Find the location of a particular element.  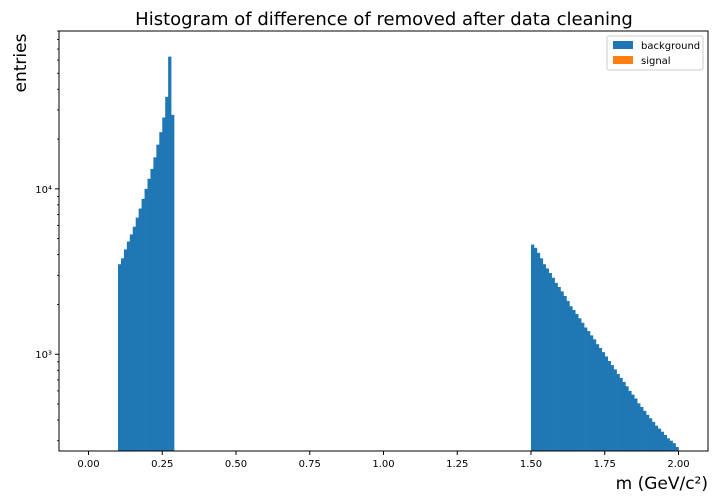

legend-swatch-background is located at coordinates (623, 45).